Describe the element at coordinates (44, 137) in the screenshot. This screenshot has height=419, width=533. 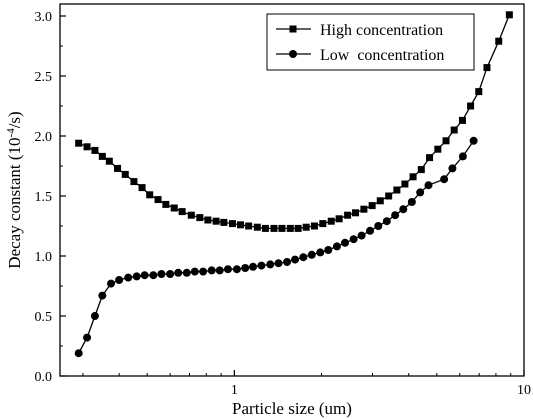
I see `y-tick-label: 2.0` at that location.